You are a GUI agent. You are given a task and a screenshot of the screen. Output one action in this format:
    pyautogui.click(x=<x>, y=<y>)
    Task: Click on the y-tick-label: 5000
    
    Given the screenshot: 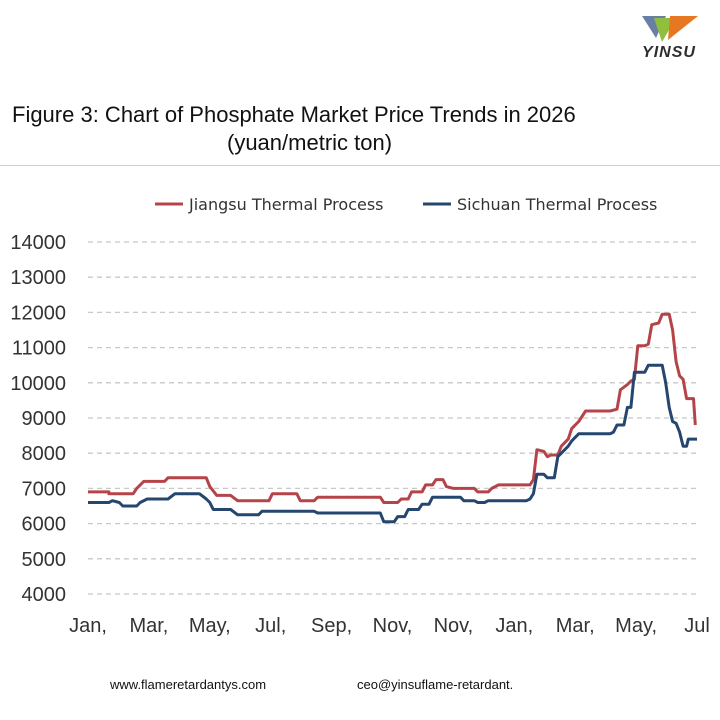 What is the action you would take?
    pyautogui.click(x=44, y=560)
    